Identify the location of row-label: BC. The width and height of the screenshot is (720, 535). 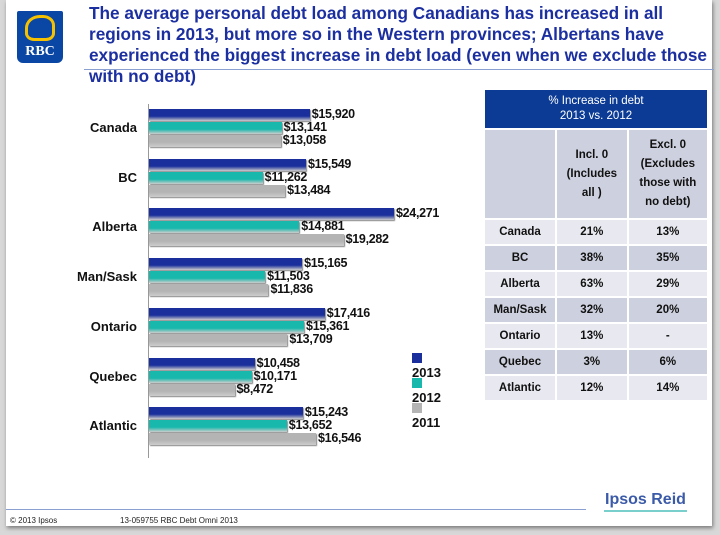
(520, 258).